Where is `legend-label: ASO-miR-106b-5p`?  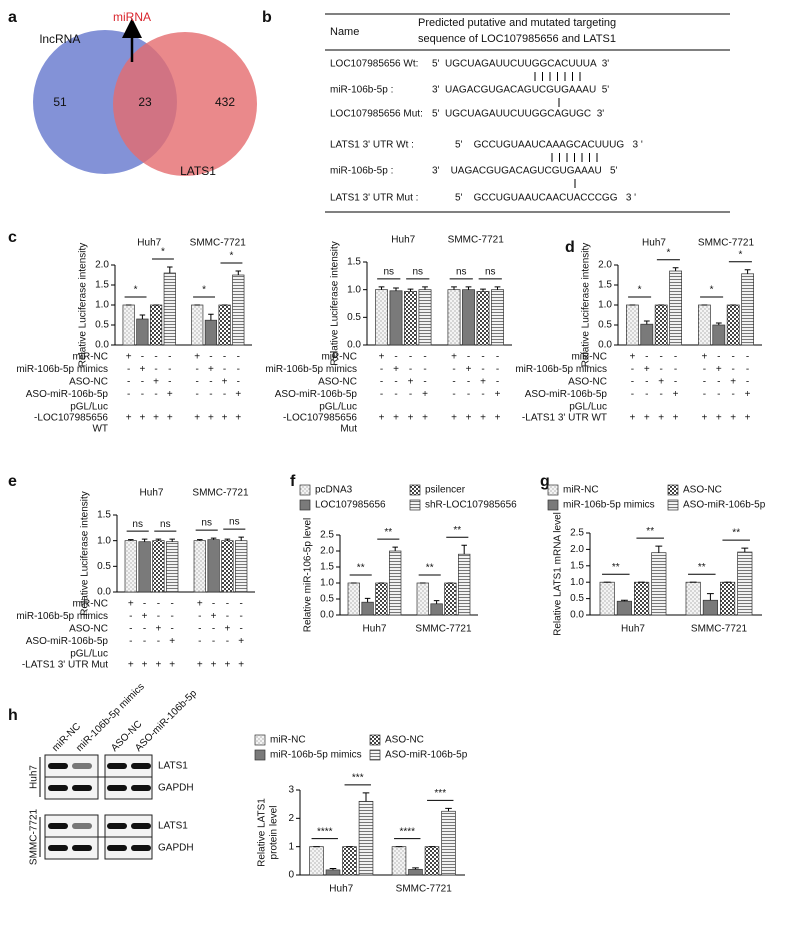
legend-label: ASO-miR-106b-5p is located at coordinates (426, 755).